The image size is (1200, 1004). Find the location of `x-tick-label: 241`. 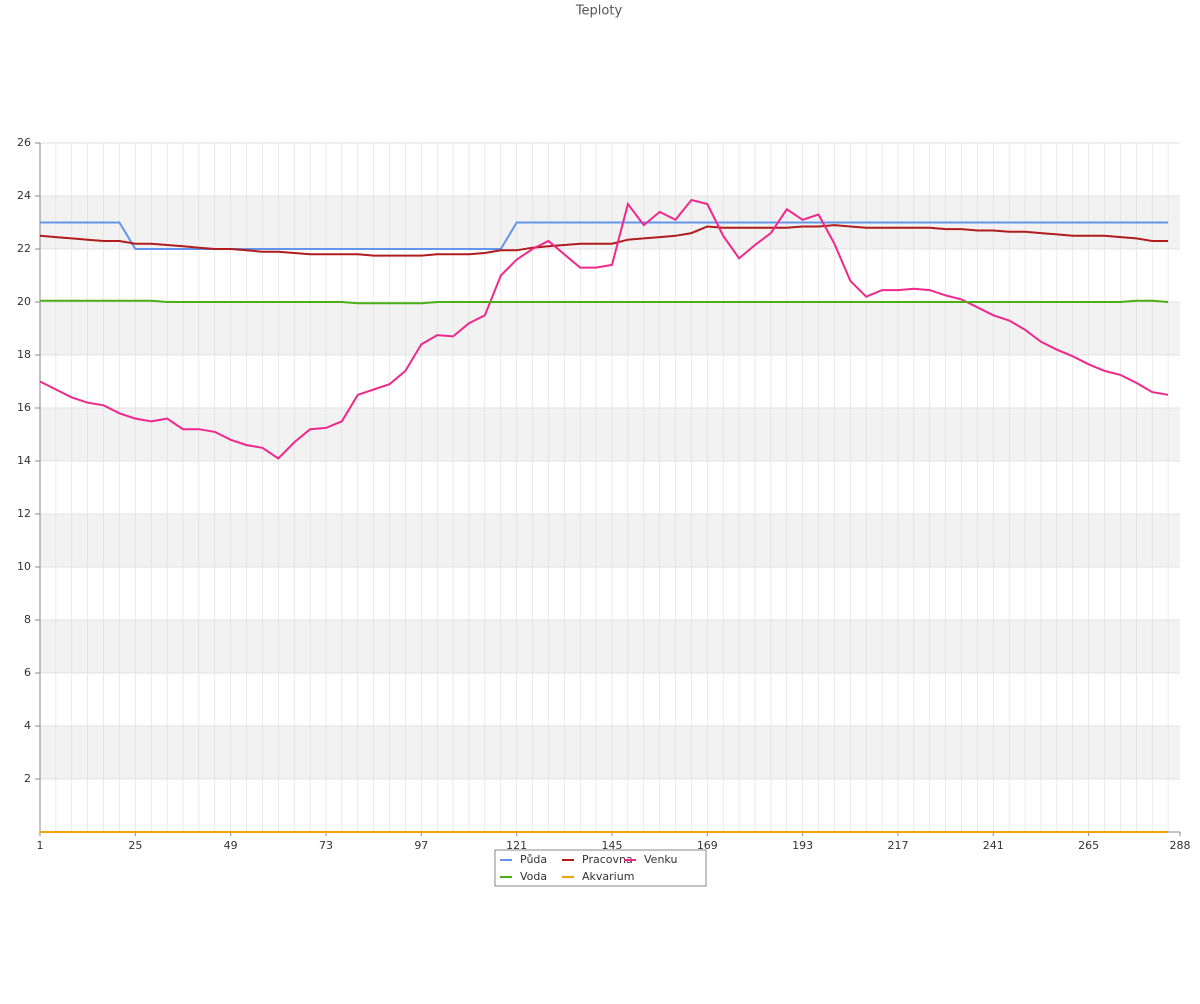

x-tick-label: 241 is located at coordinates (993, 845).